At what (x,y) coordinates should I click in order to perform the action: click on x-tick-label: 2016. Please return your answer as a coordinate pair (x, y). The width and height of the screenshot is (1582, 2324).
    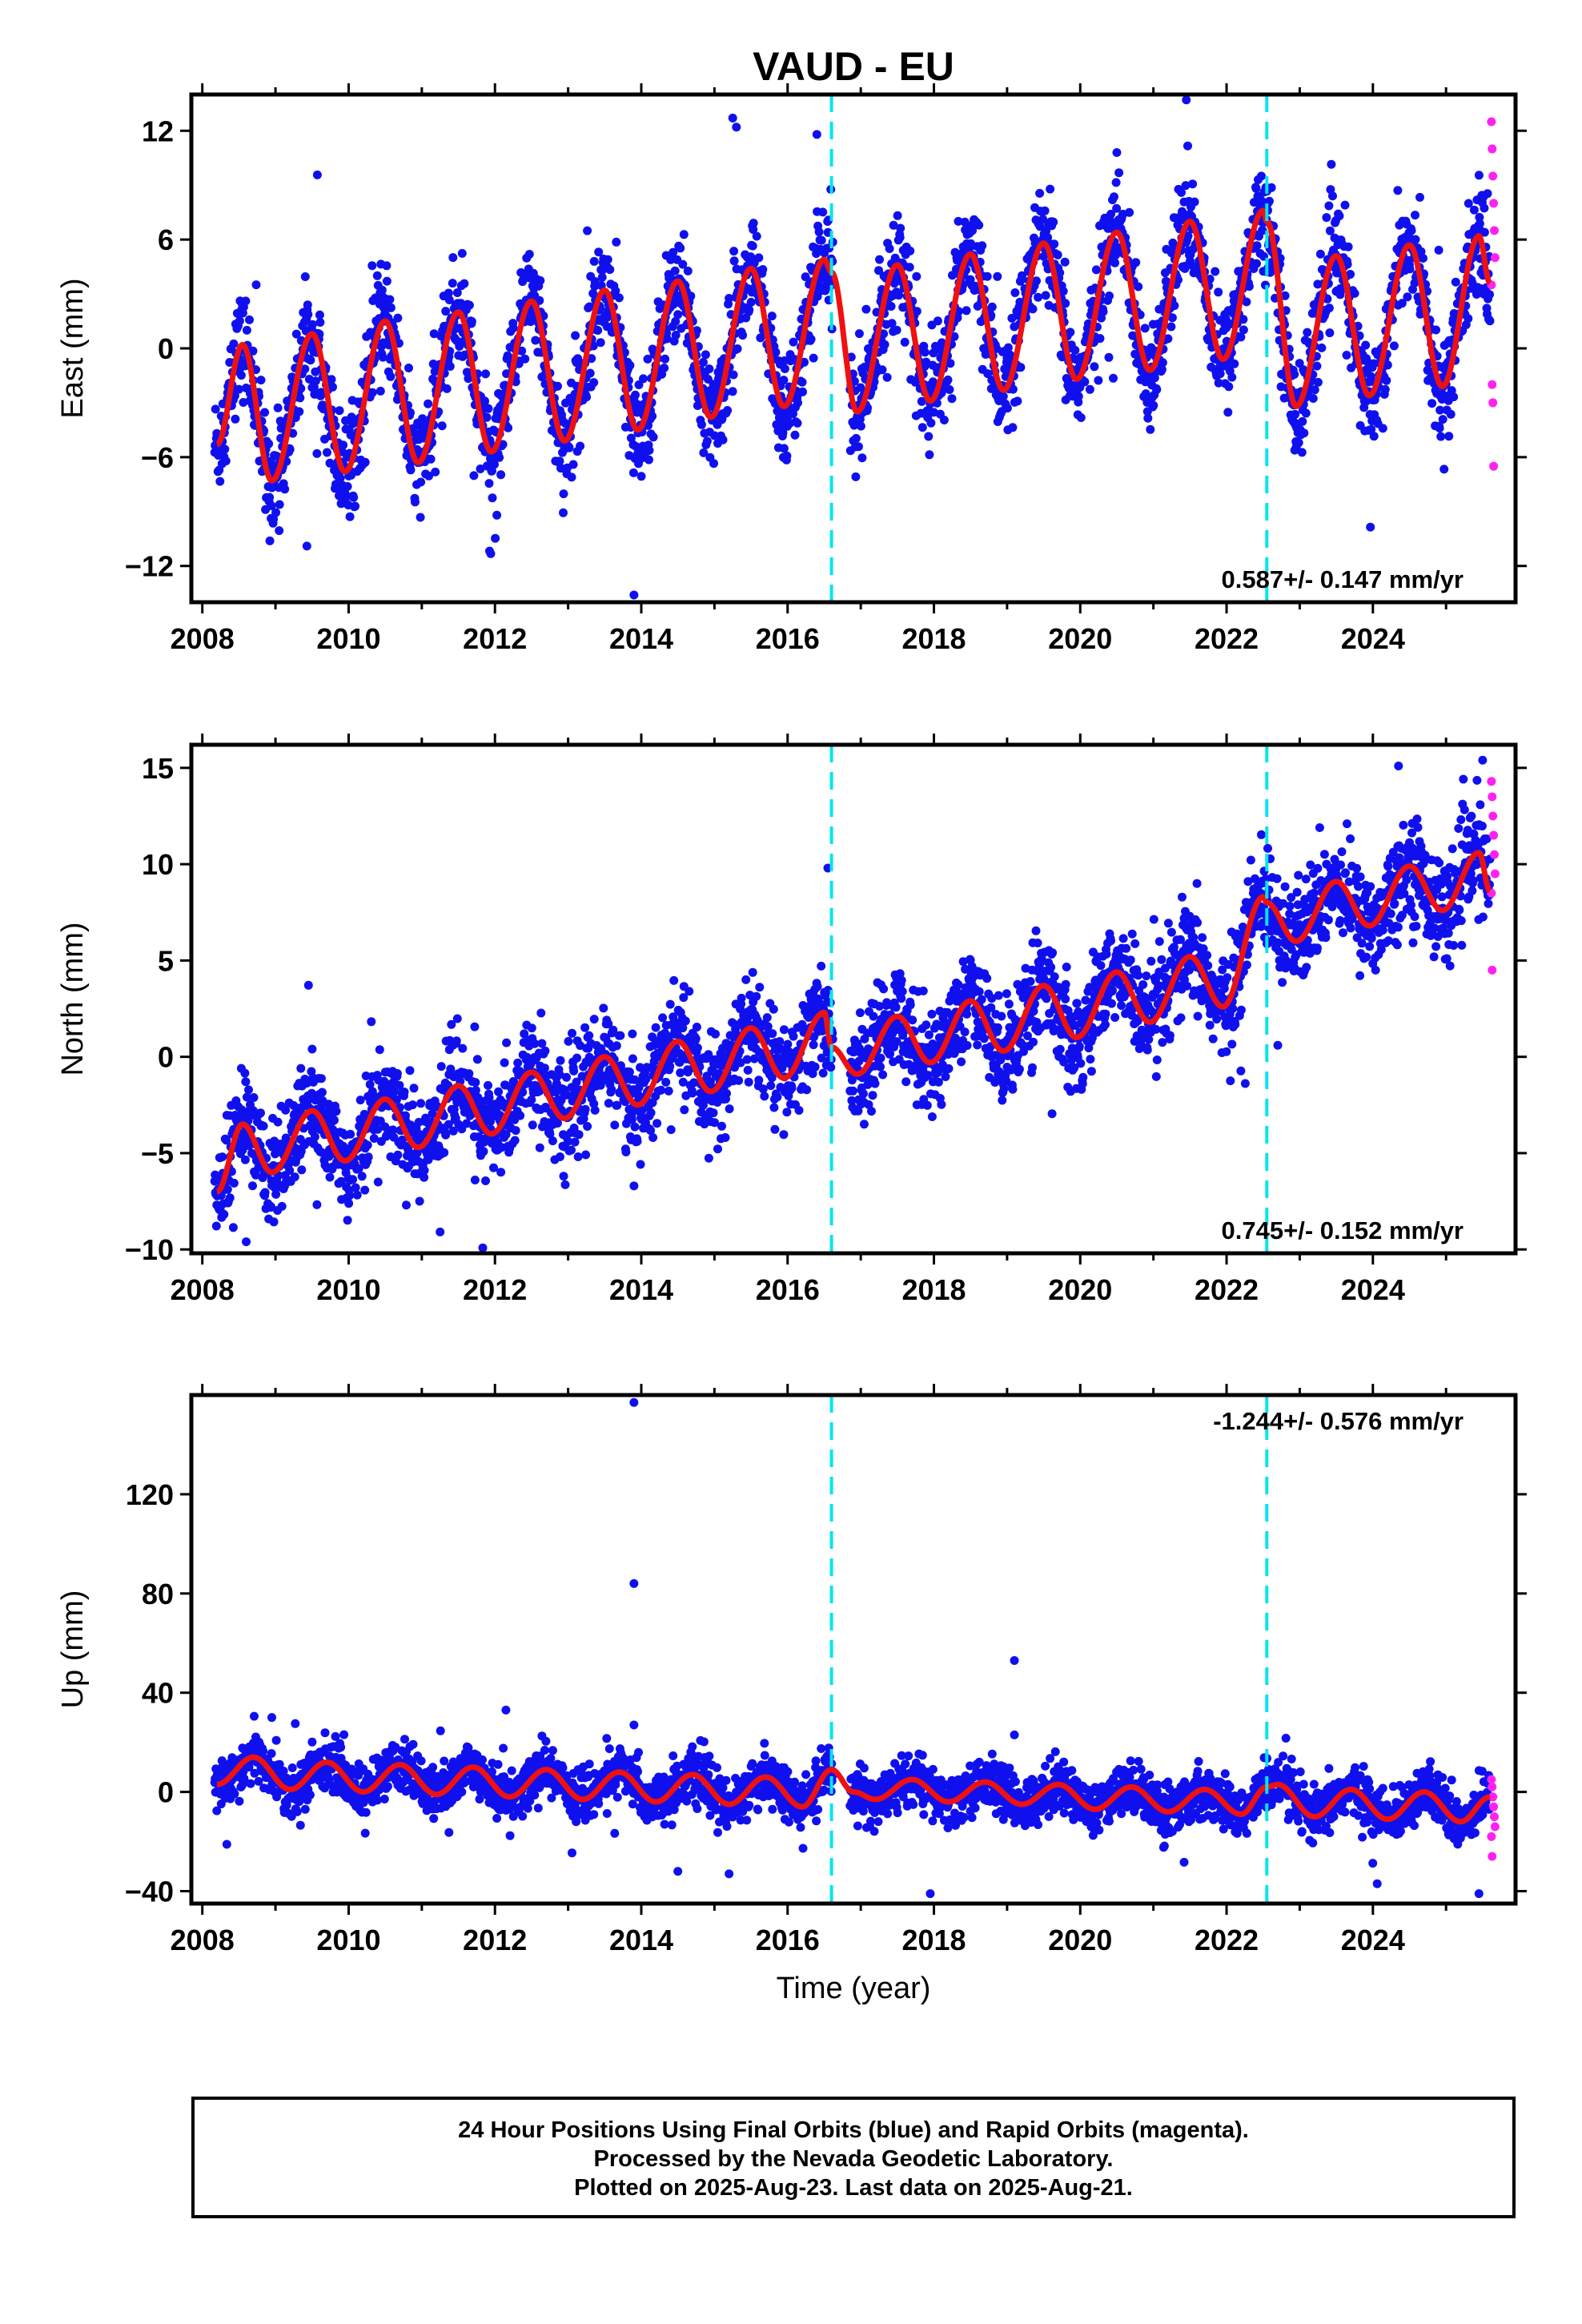
    Looking at the image, I should click on (788, 638).